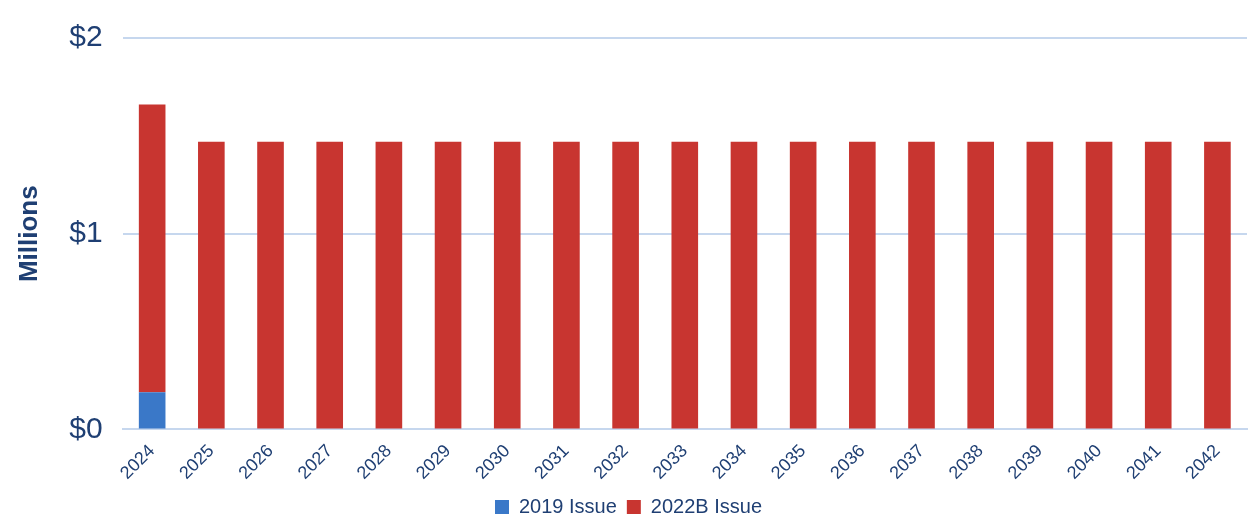  What do you see at coordinates (86, 427) in the screenshot?
I see `y-tick-label: $0` at bounding box center [86, 427].